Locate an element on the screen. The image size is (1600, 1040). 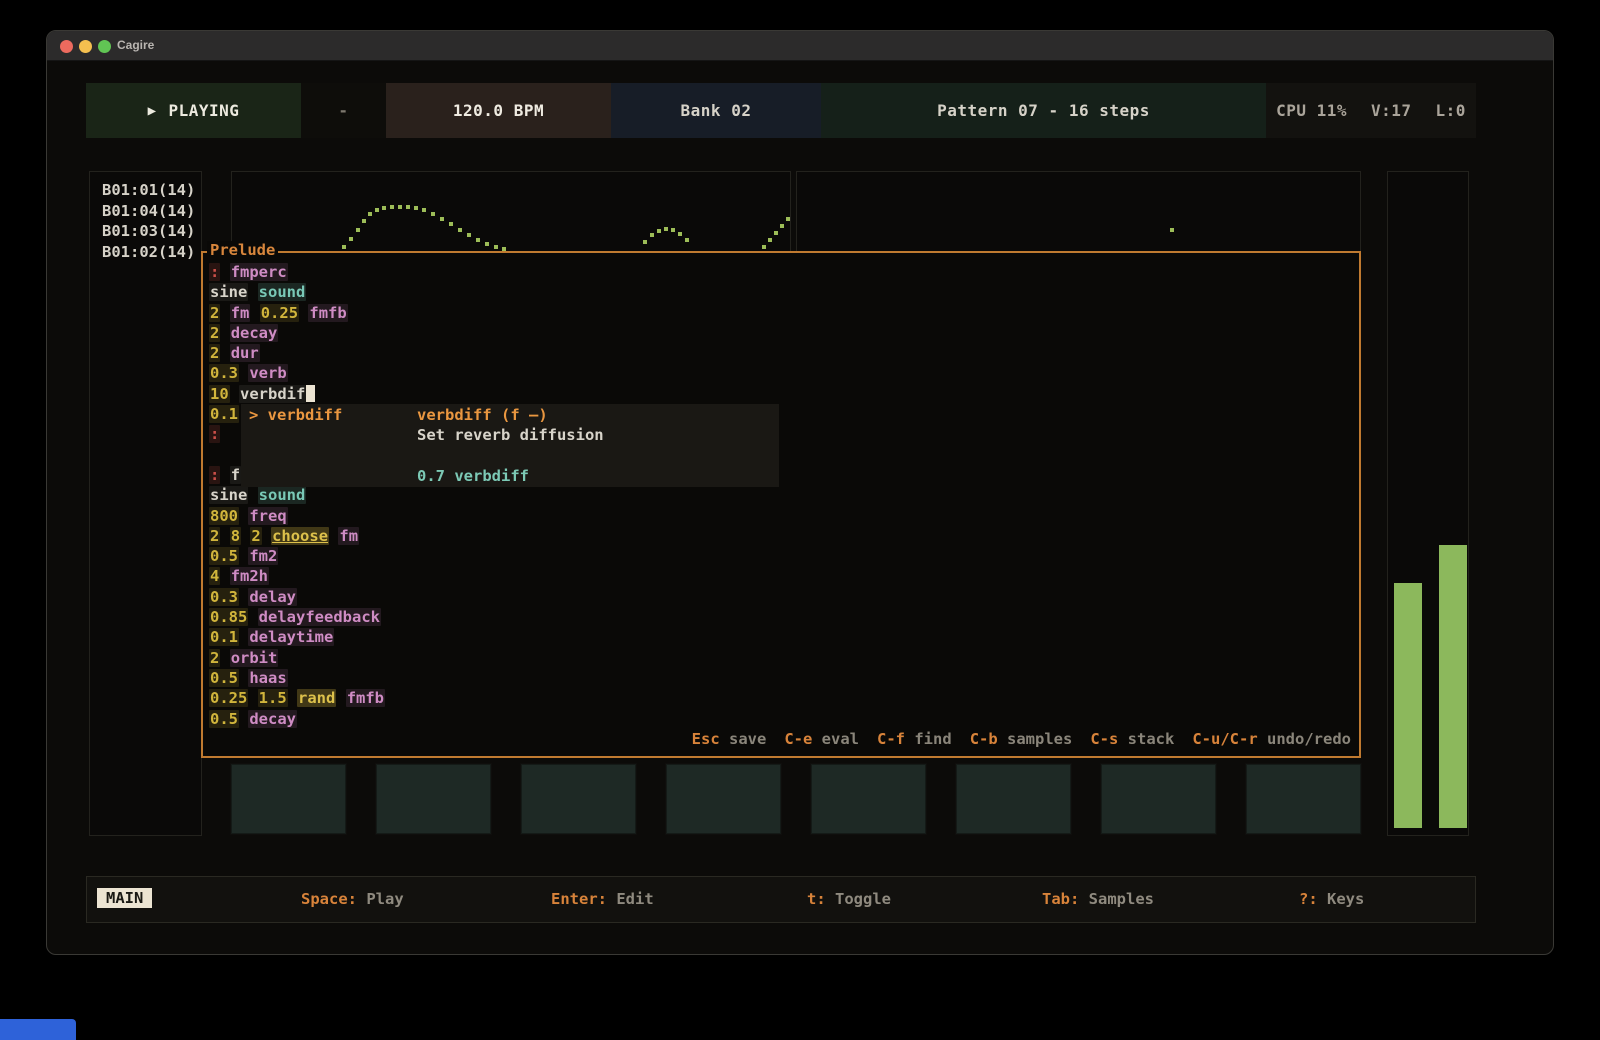
code-token: delayfeedback is located at coordinates (319, 617).